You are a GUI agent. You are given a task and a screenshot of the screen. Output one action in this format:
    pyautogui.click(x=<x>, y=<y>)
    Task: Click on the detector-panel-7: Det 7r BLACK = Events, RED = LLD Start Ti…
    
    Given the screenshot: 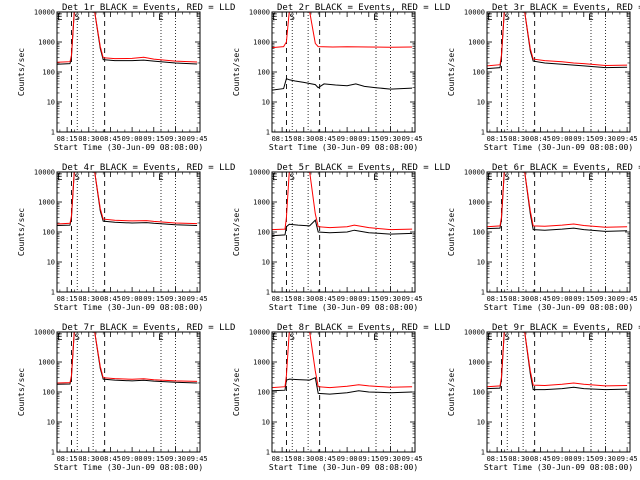 What is the action you would take?
    pyautogui.click(x=126, y=397)
    